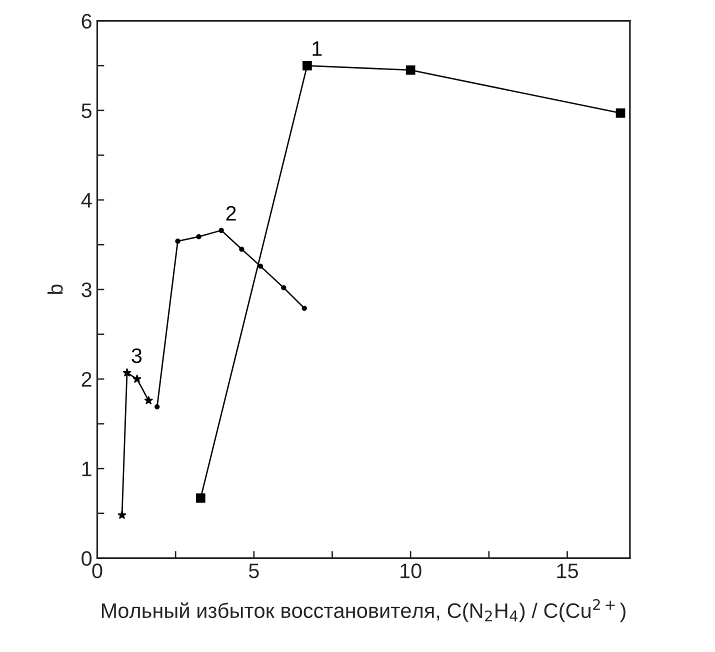 The height and width of the screenshot is (652, 715). Describe the element at coordinates (87, 111) in the screenshot. I see `y-tick-label: 5` at that location.